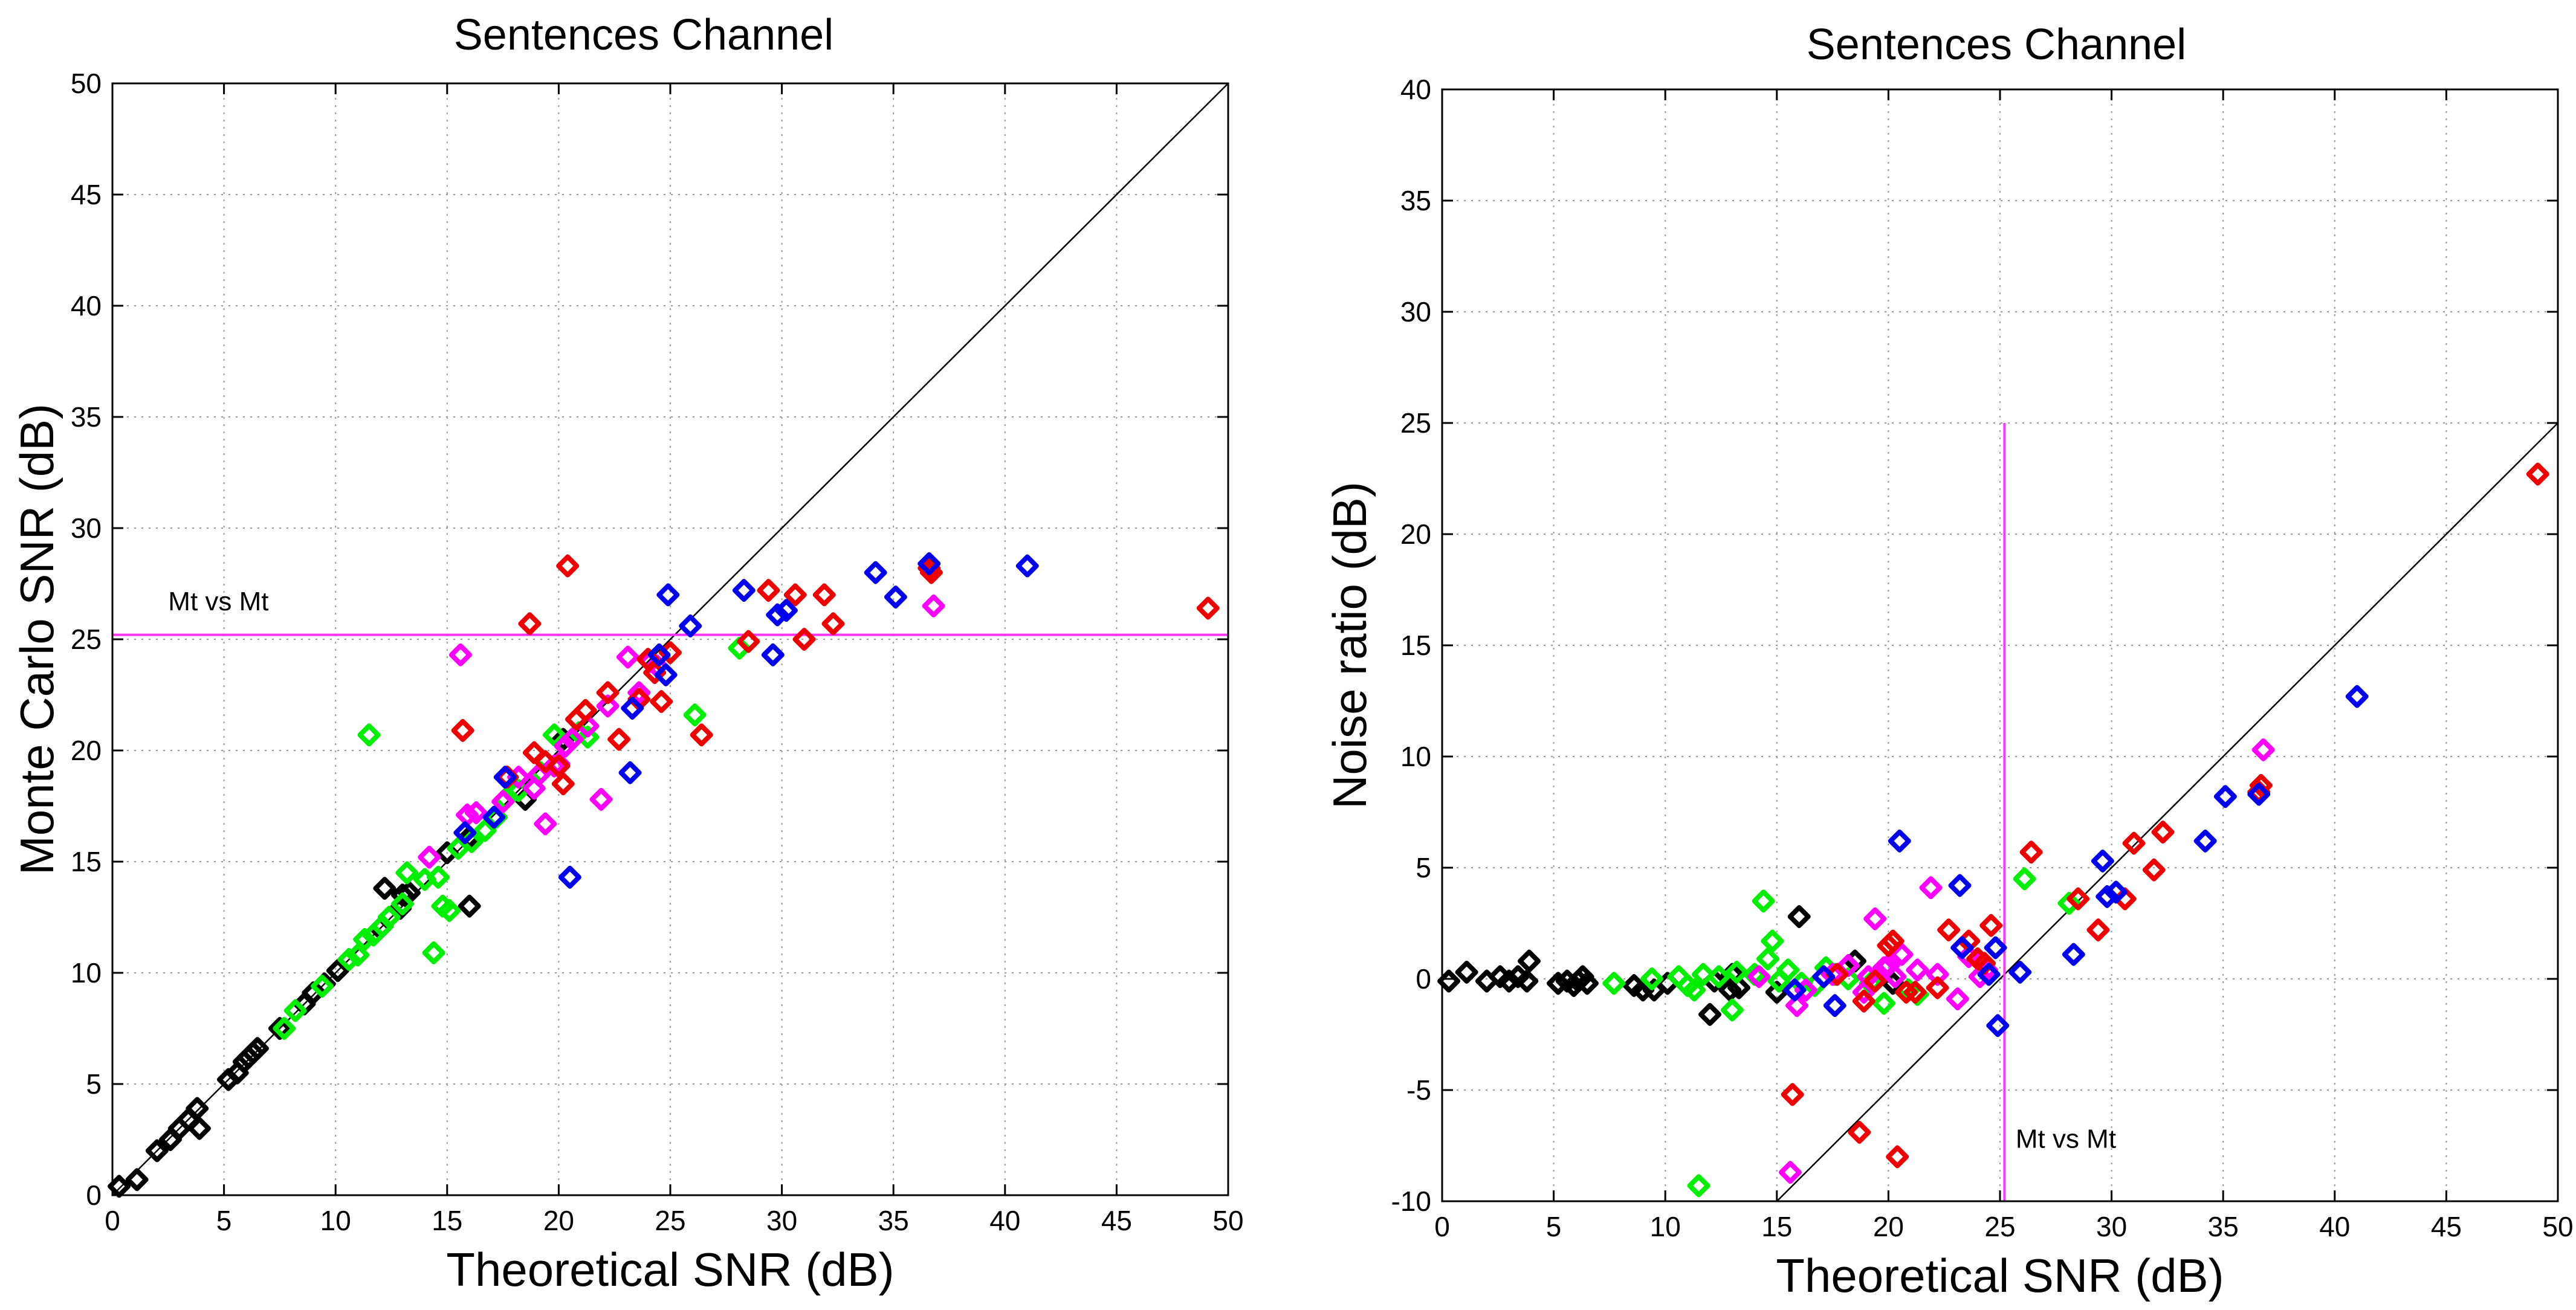  Describe the element at coordinates (2446, 1226) in the screenshot. I see `x-tick-label: 45` at that location.